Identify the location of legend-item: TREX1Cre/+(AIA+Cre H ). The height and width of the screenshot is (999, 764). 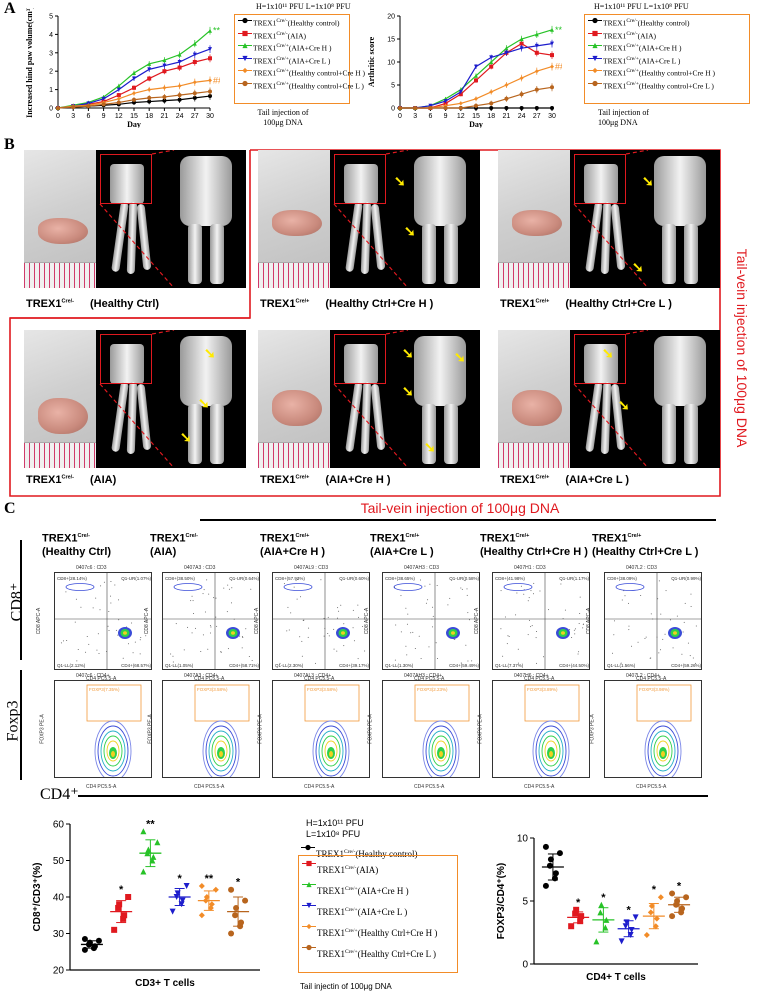
(667, 47).